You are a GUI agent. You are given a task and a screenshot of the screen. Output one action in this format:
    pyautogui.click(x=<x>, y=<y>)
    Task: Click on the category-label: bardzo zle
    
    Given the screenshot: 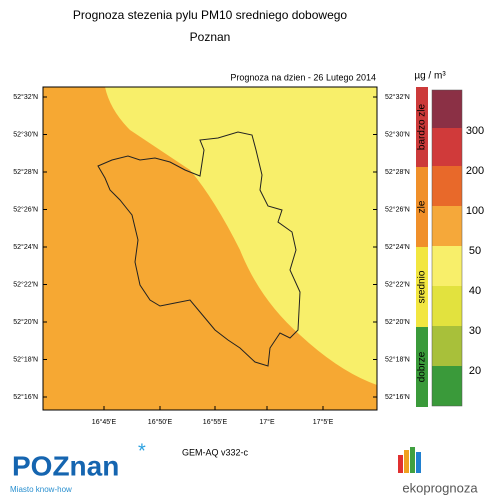 What is the action you would take?
    pyautogui.click(x=422, y=126)
    